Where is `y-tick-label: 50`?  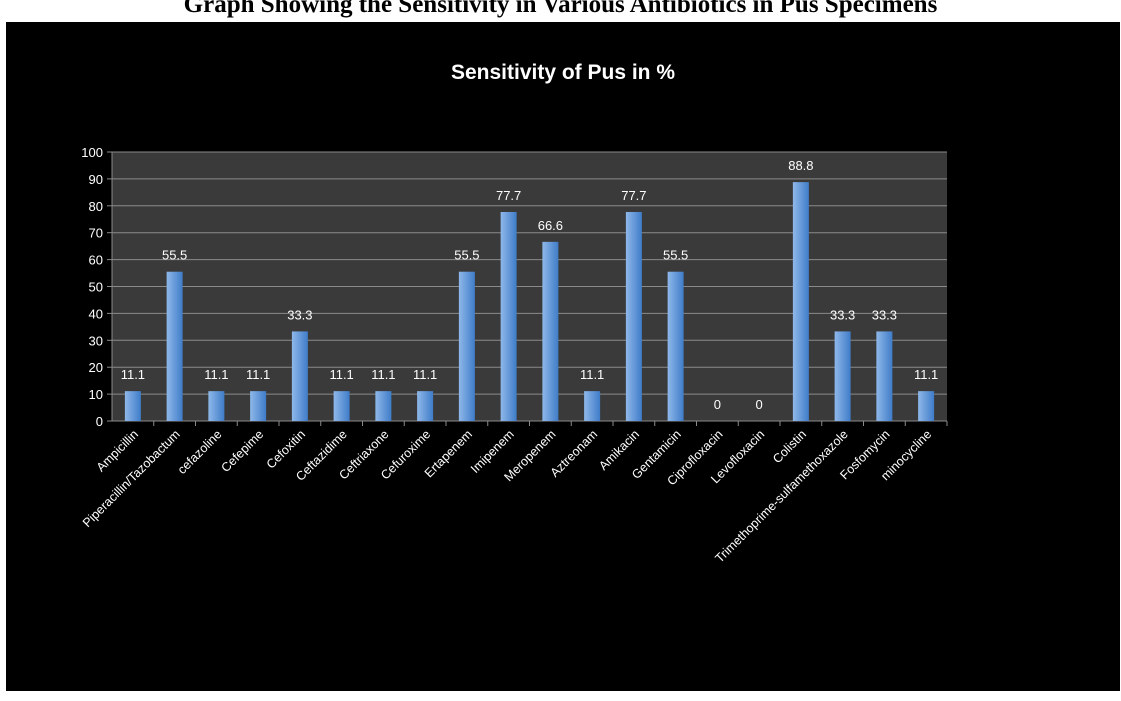
y-tick-label: 50 is located at coordinates (96, 287).